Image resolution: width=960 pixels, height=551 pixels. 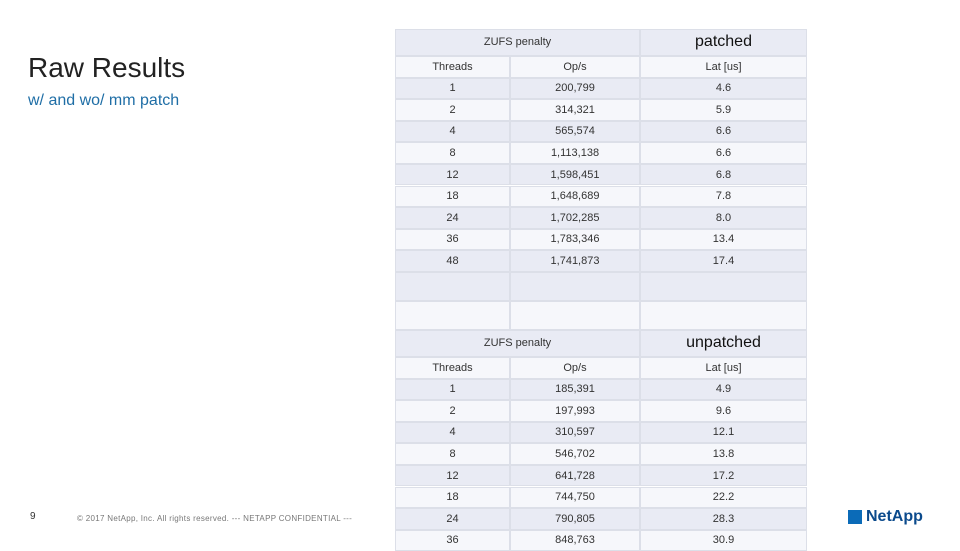 I want to click on table-cell: 185,391, so click(x=575, y=389).